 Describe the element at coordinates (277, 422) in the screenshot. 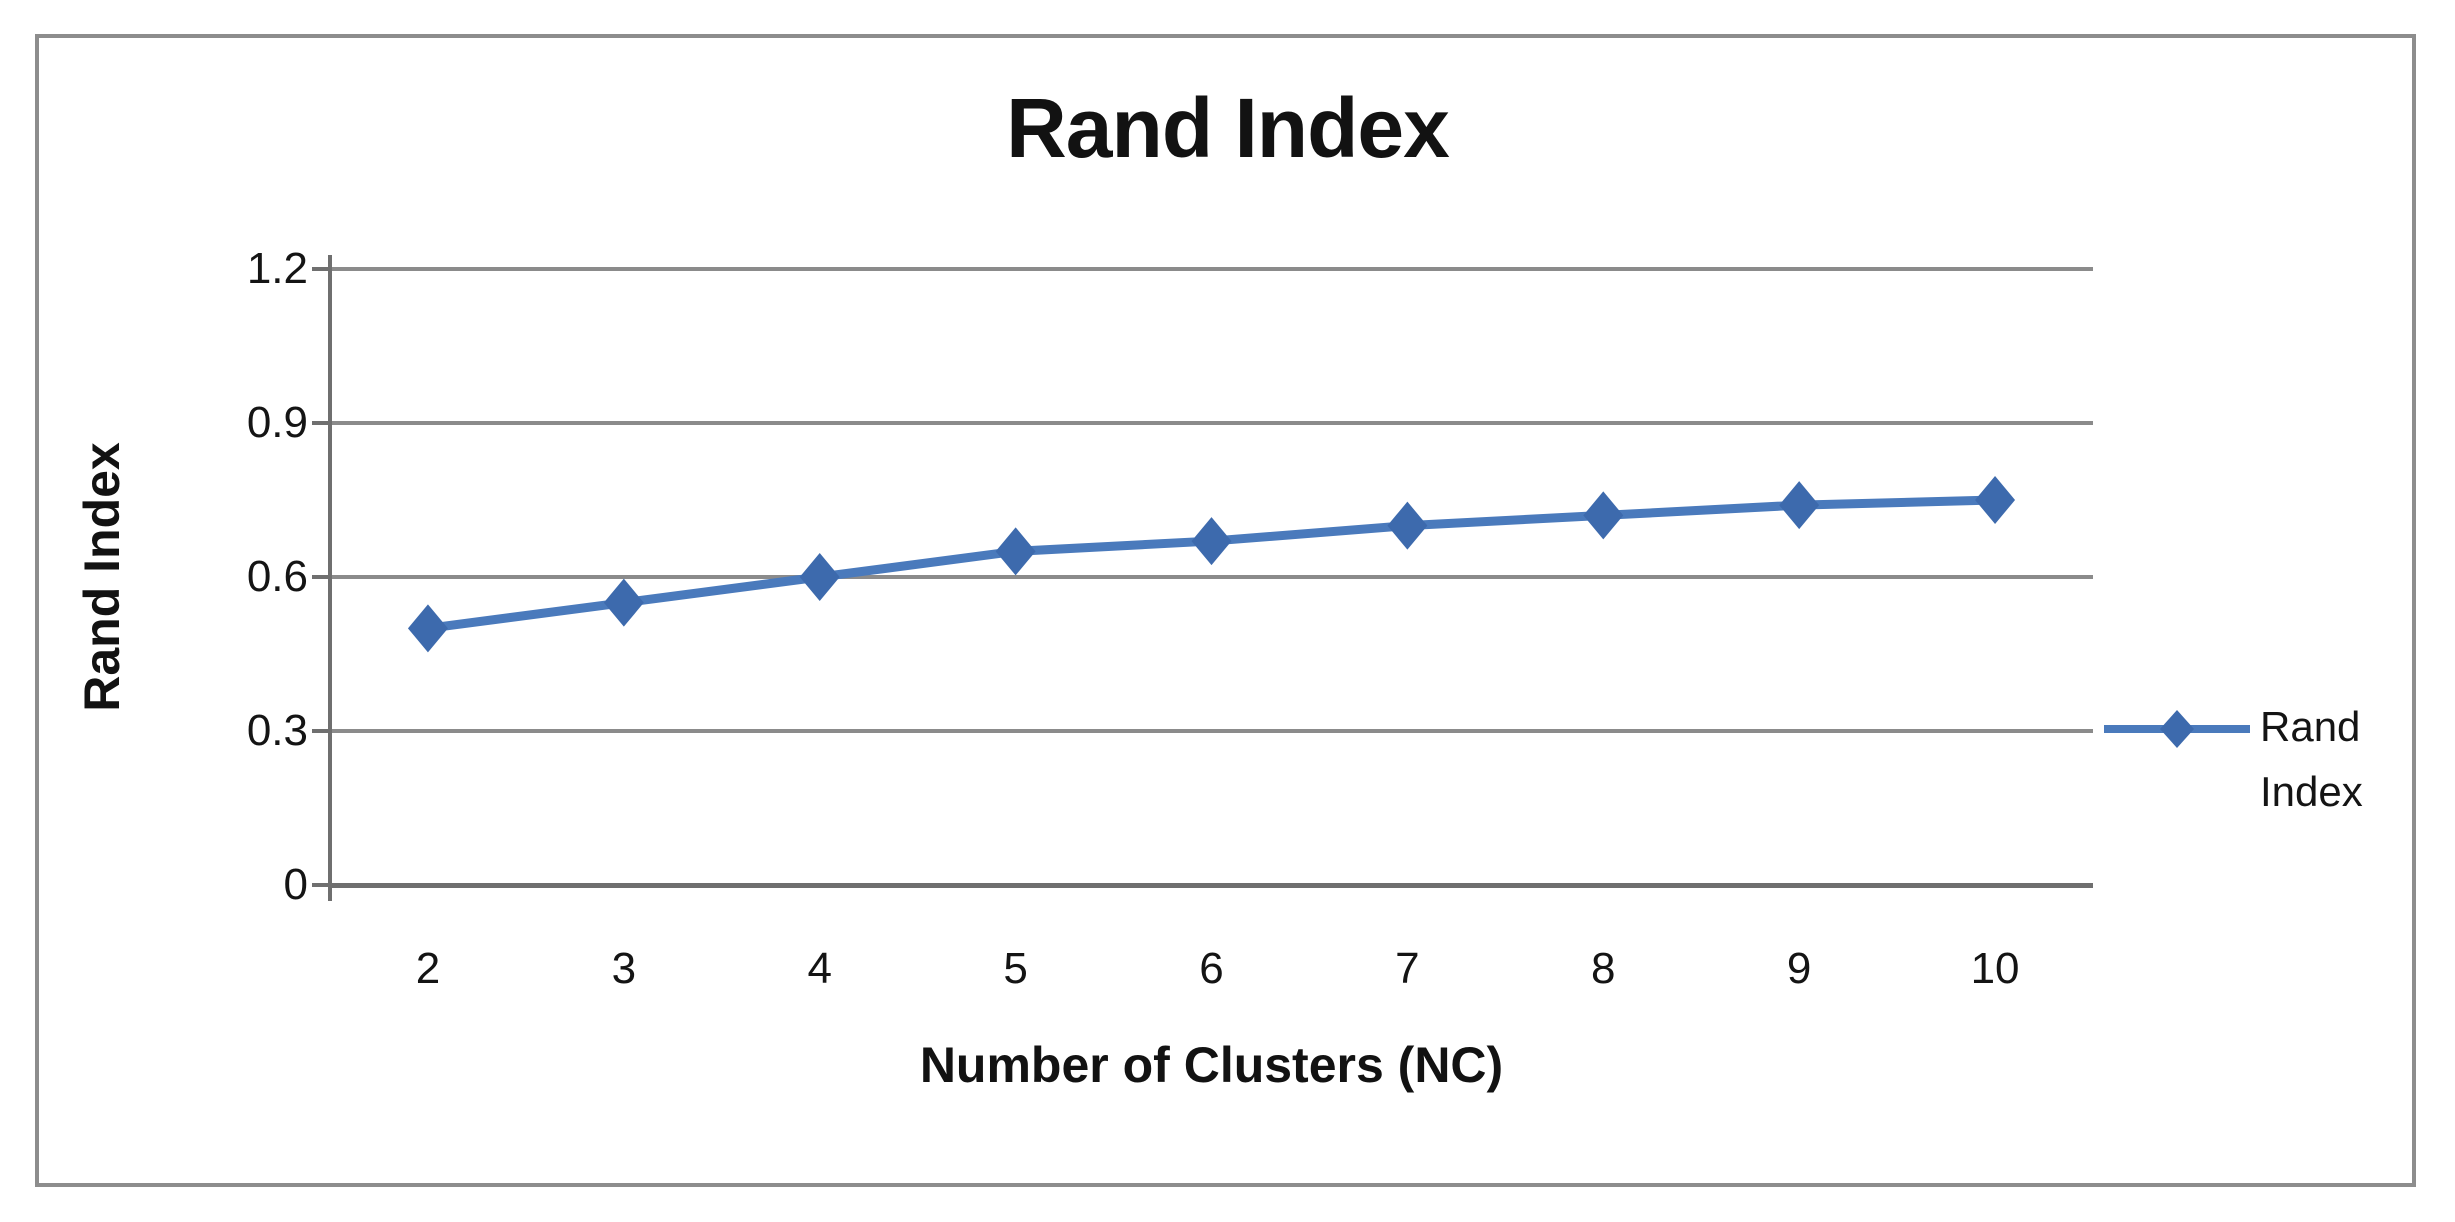

I see `y-tick-label: 0.9` at that location.